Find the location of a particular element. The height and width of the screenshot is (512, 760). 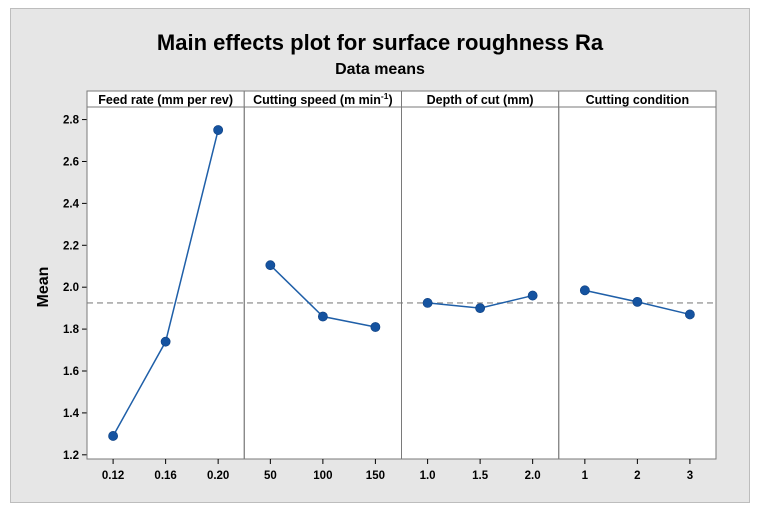

y-tick-label: 1.4 is located at coordinates (71, 414).